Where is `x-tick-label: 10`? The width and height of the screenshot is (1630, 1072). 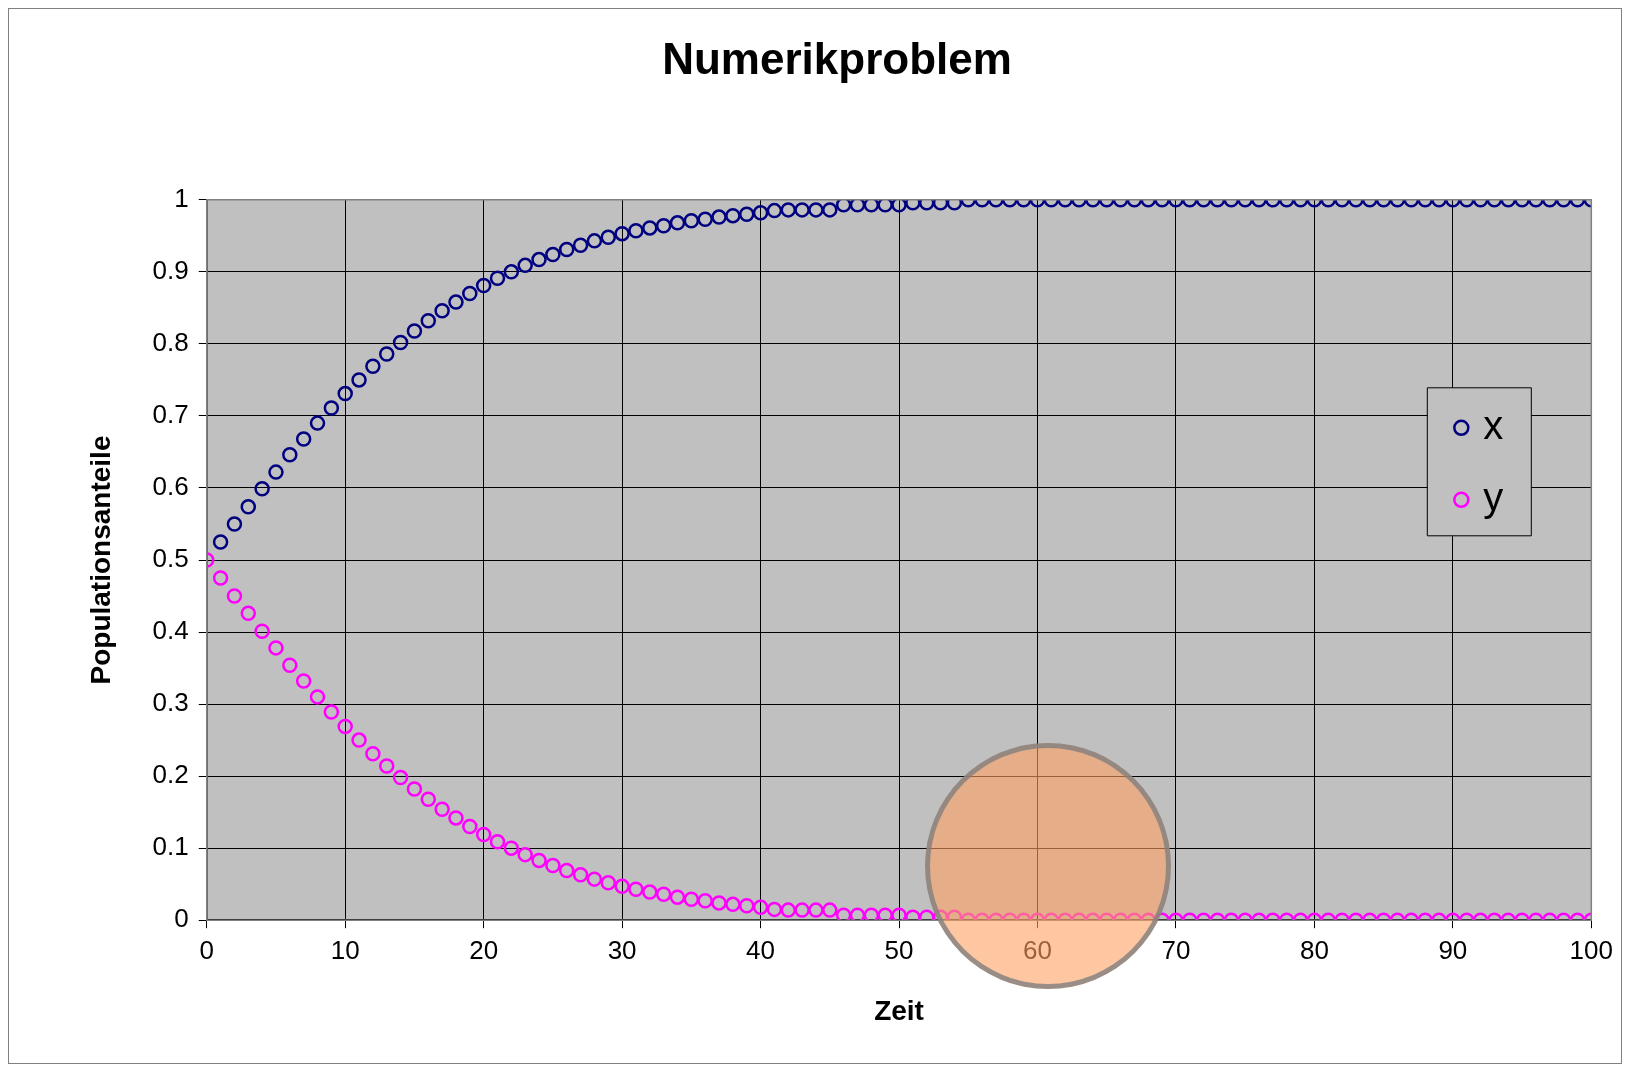 x-tick-label: 10 is located at coordinates (345, 949).